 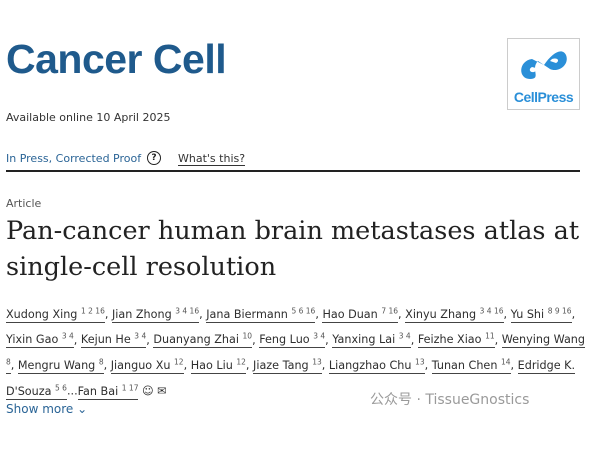 I want to click on show-more-button: Show more ⌄, so click(x=46, y=409).